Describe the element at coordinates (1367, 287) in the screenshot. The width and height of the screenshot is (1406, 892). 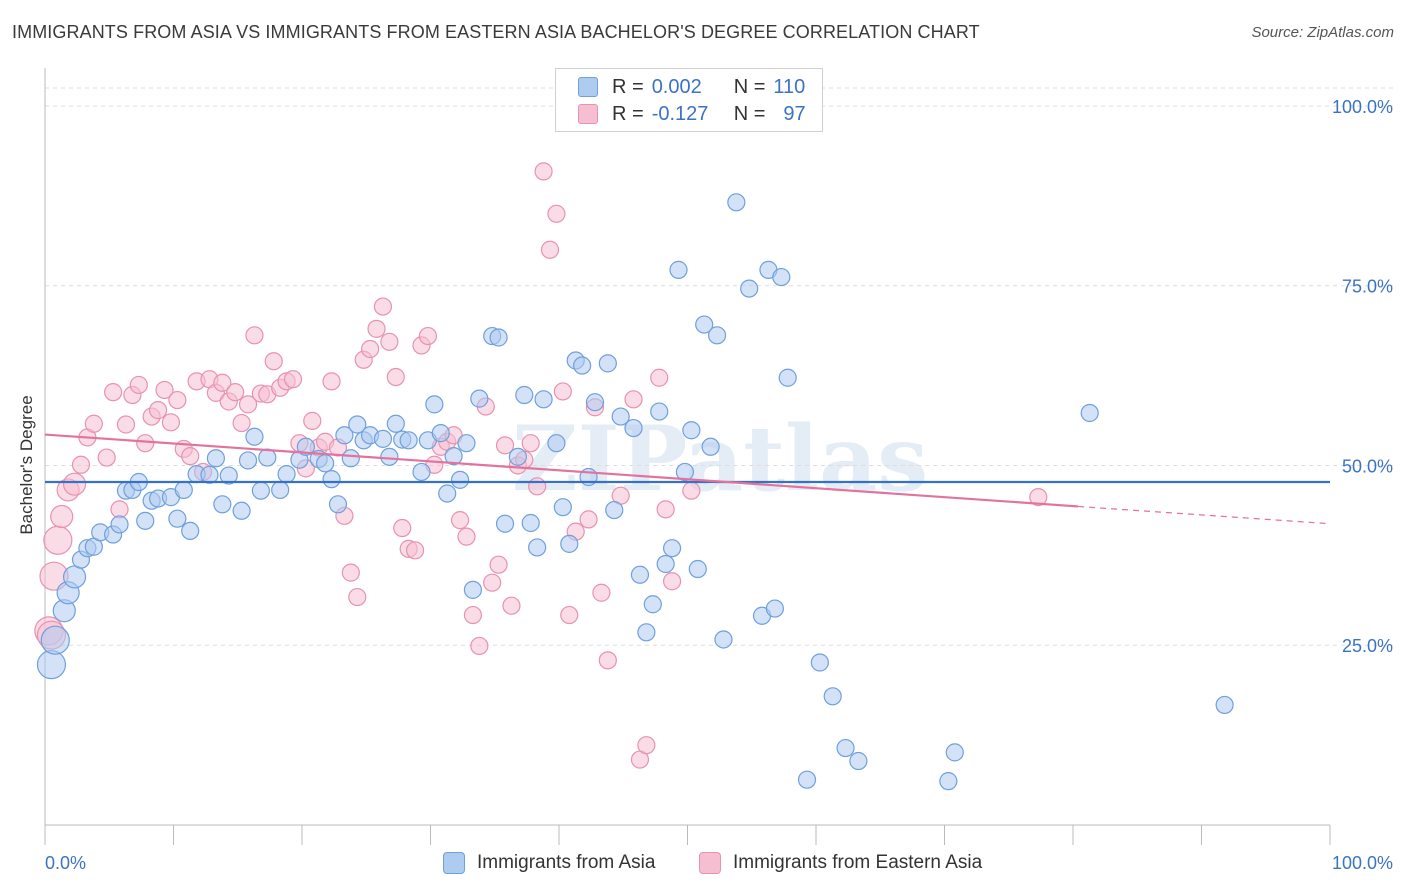
I see `y-tick-label: 75.0%` at that location.